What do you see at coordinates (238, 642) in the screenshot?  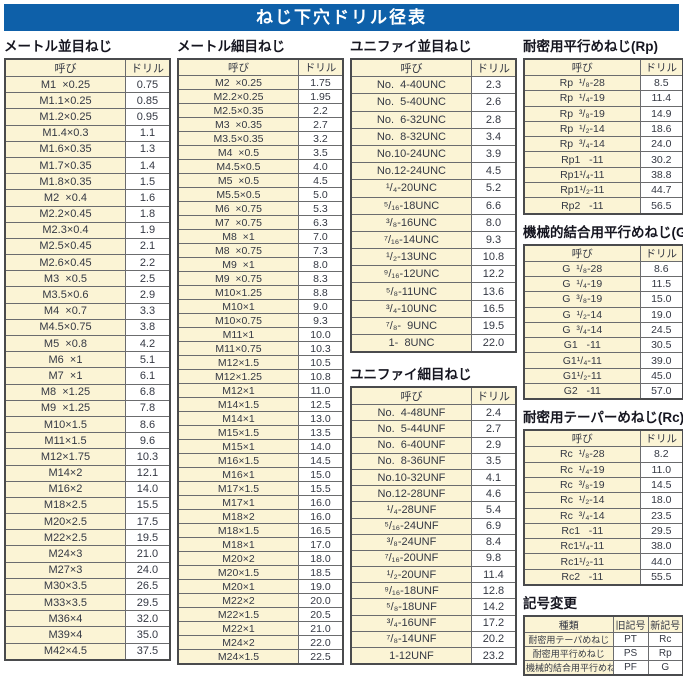 I see `thread-name-cell: M24×2` at bounding box center [238, 642].